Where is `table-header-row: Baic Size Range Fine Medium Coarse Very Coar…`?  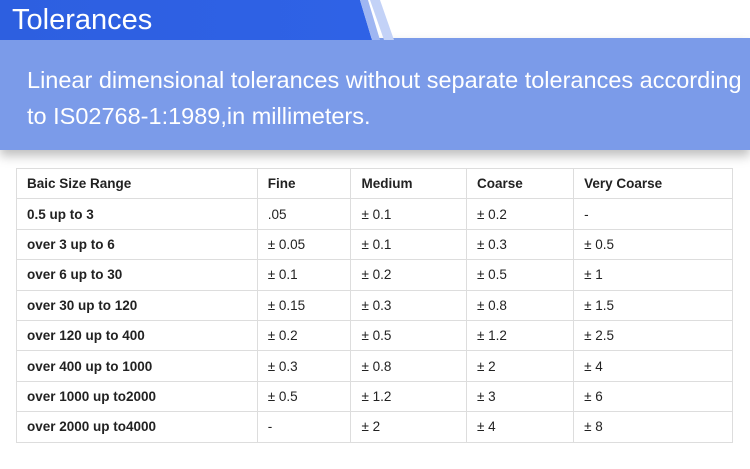 table-header-row: Baic Size Range Fine Medium Coarse Very Coar… is located at coordinates (374, 183).